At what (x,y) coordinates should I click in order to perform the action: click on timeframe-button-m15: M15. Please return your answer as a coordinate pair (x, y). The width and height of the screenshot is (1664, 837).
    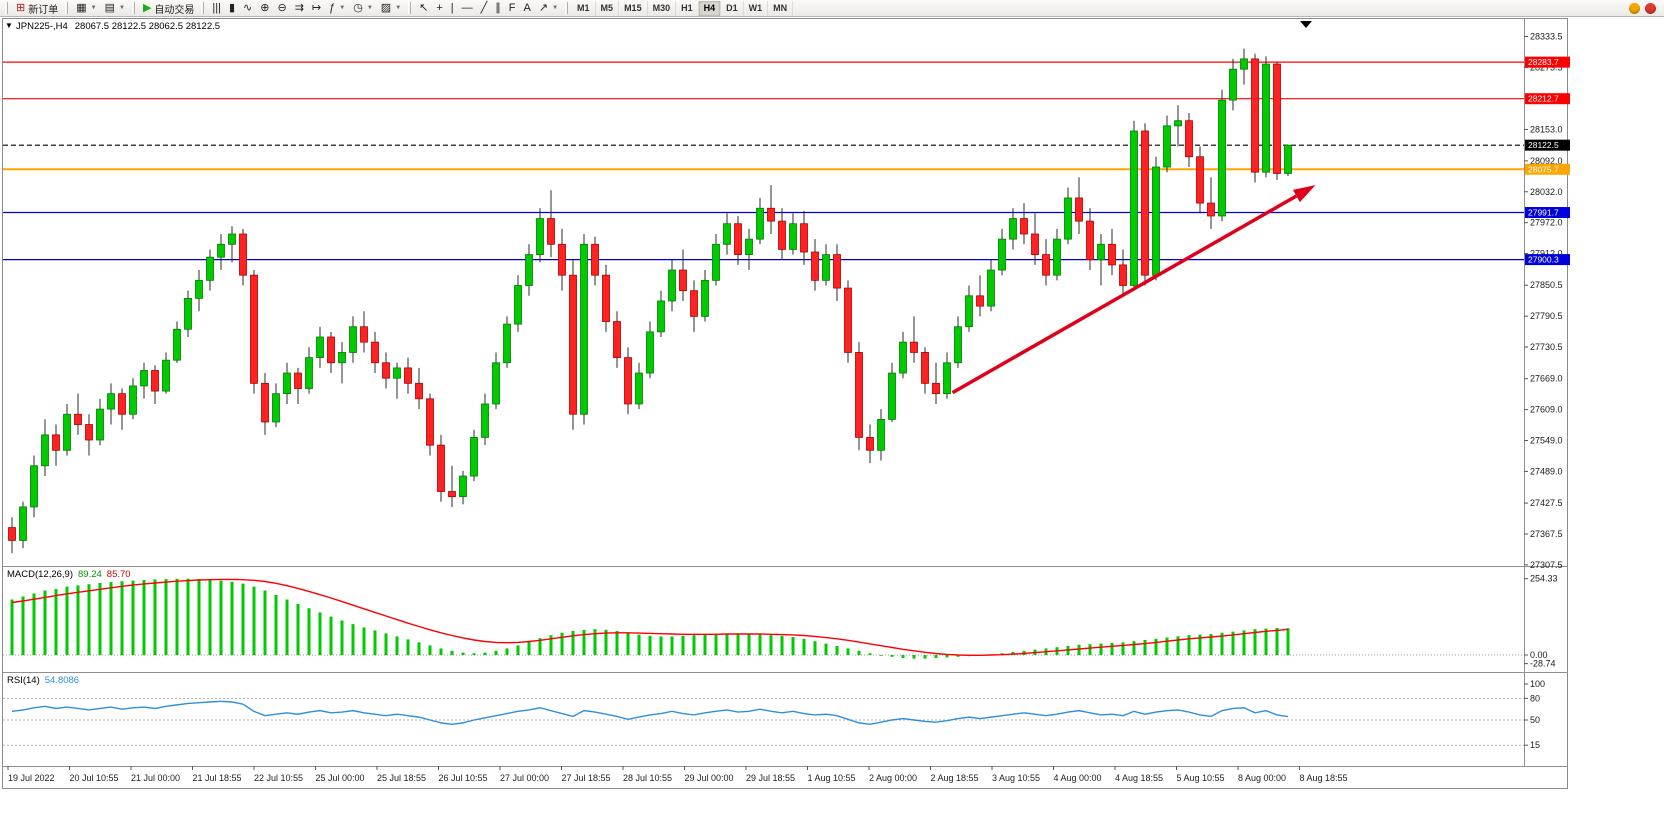
    Looking at the image, I should click on (633, 8).